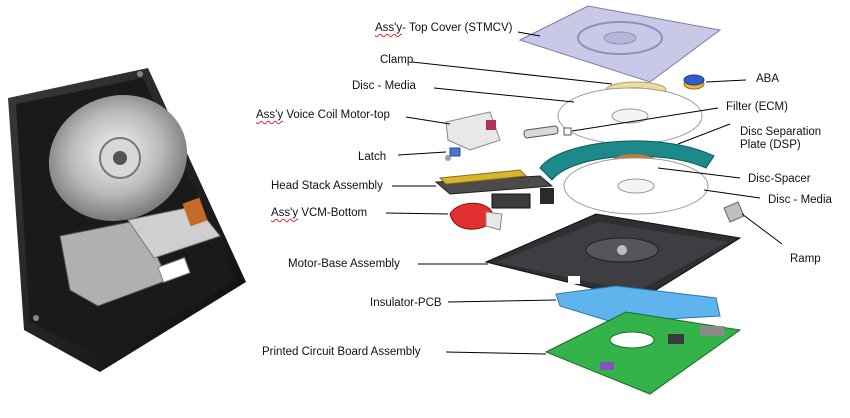 This screenshot has width=850, height=418. I want to click on head-stack-part, so click(494, 189).